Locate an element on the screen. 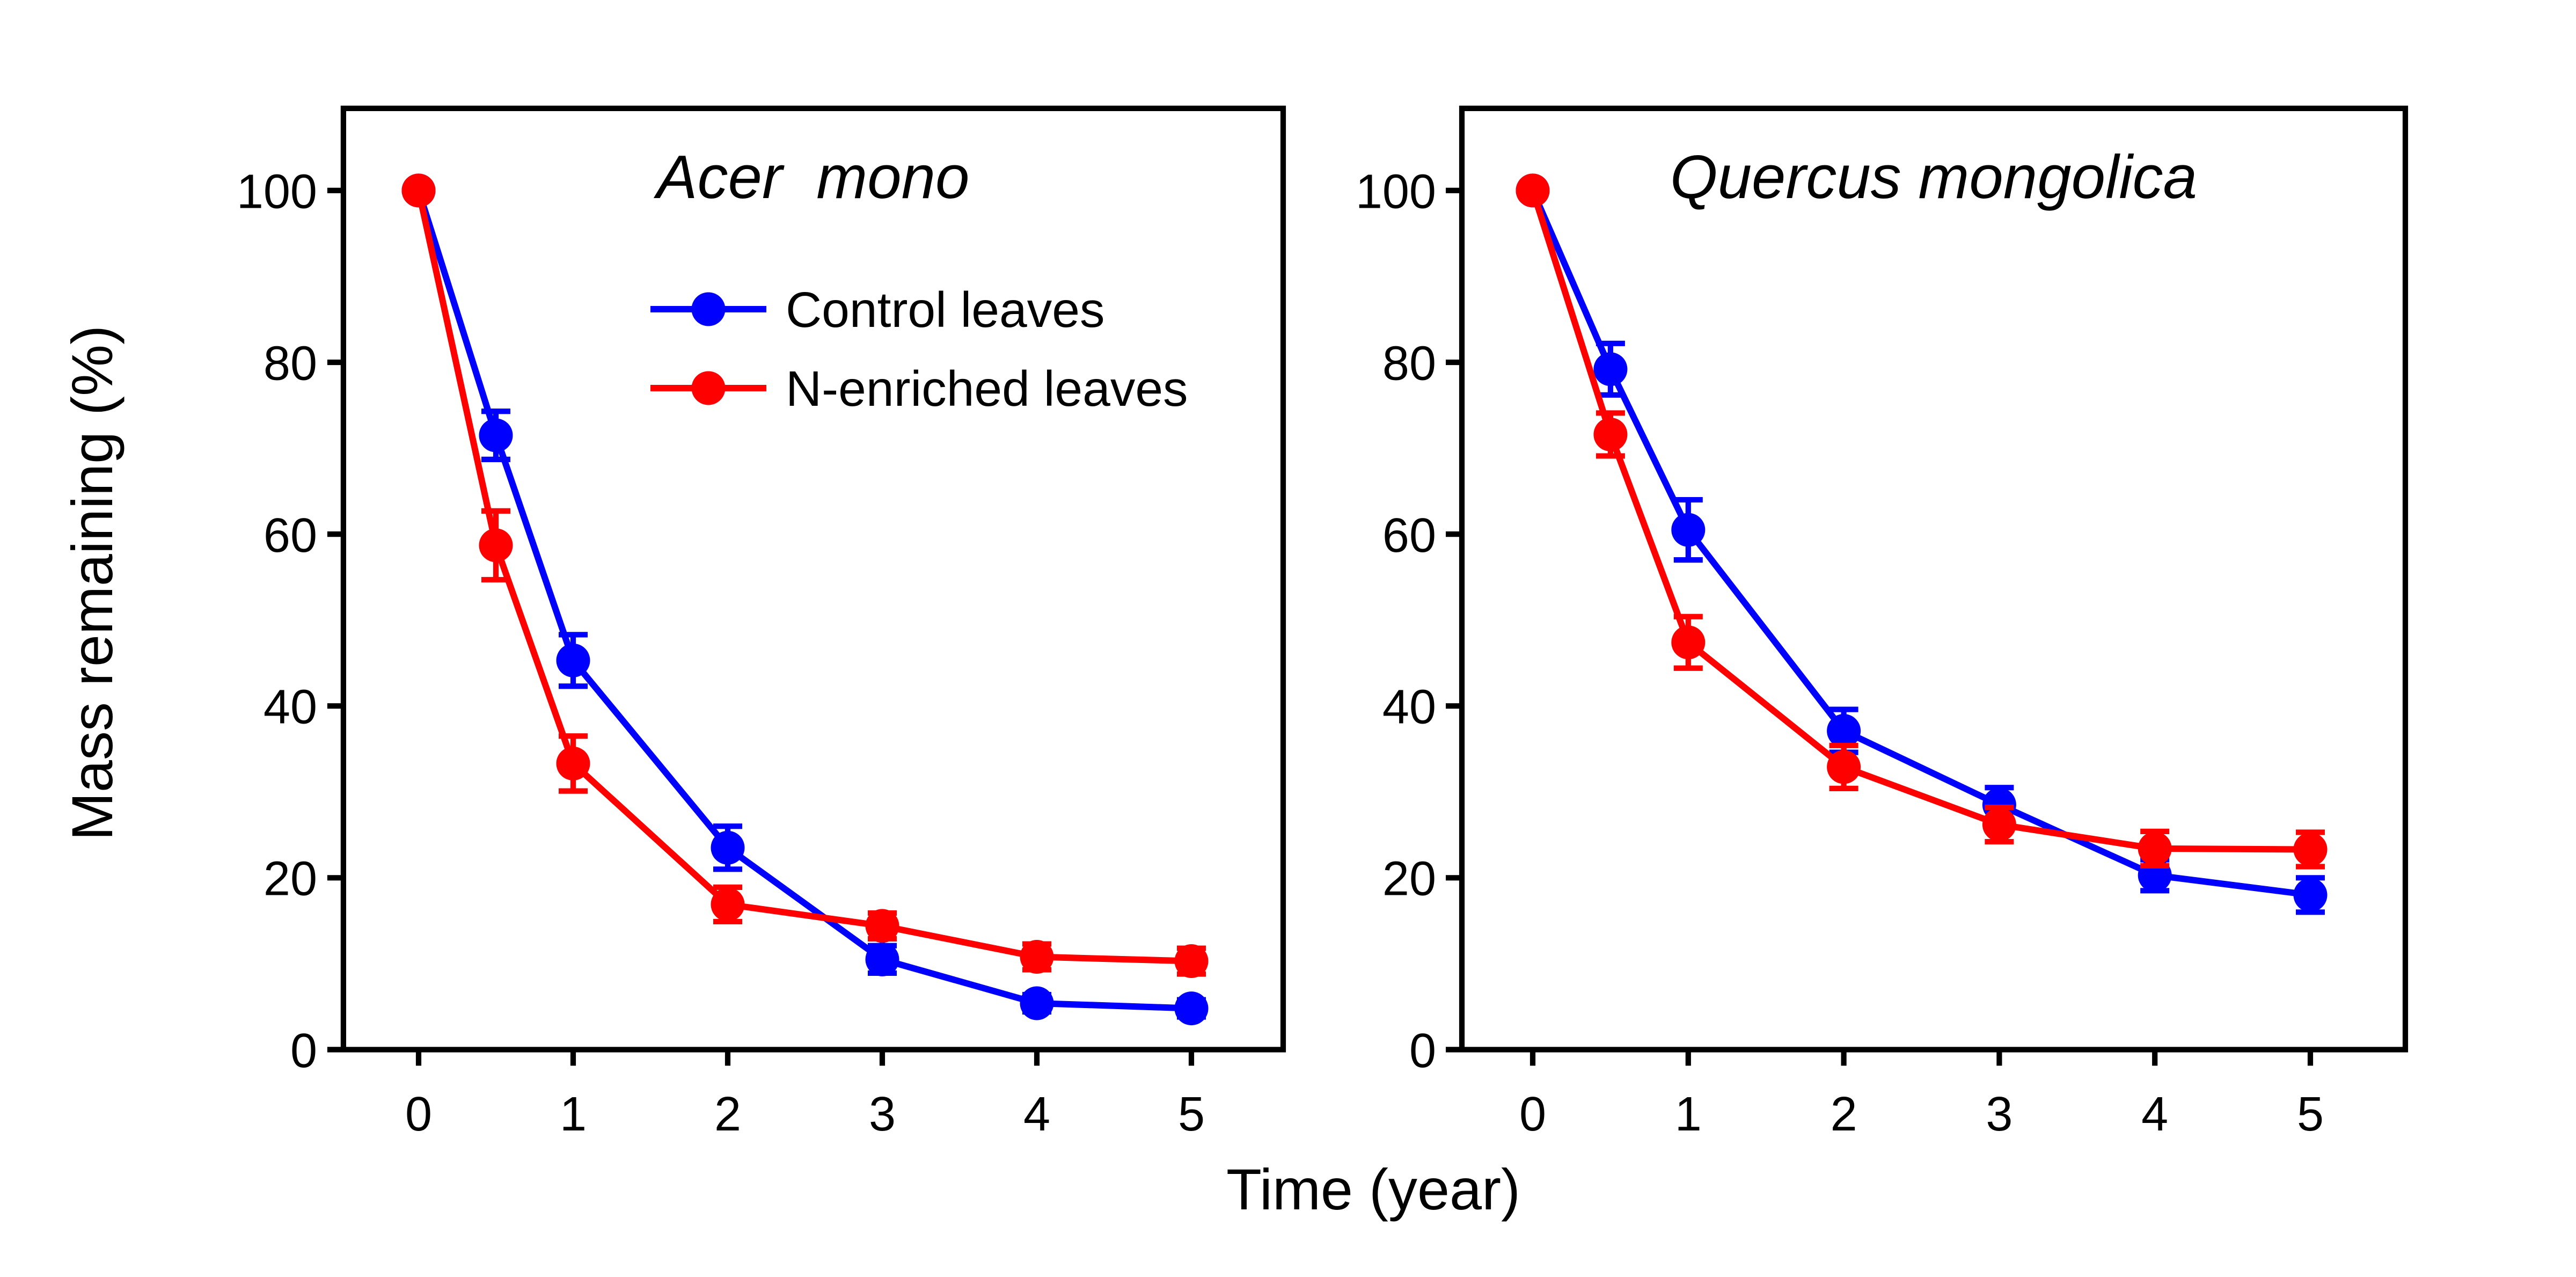 This screenshot has width=2576, height=1277. panel-title-acer-mono: Acer mono is located at coordinates (812, 177).